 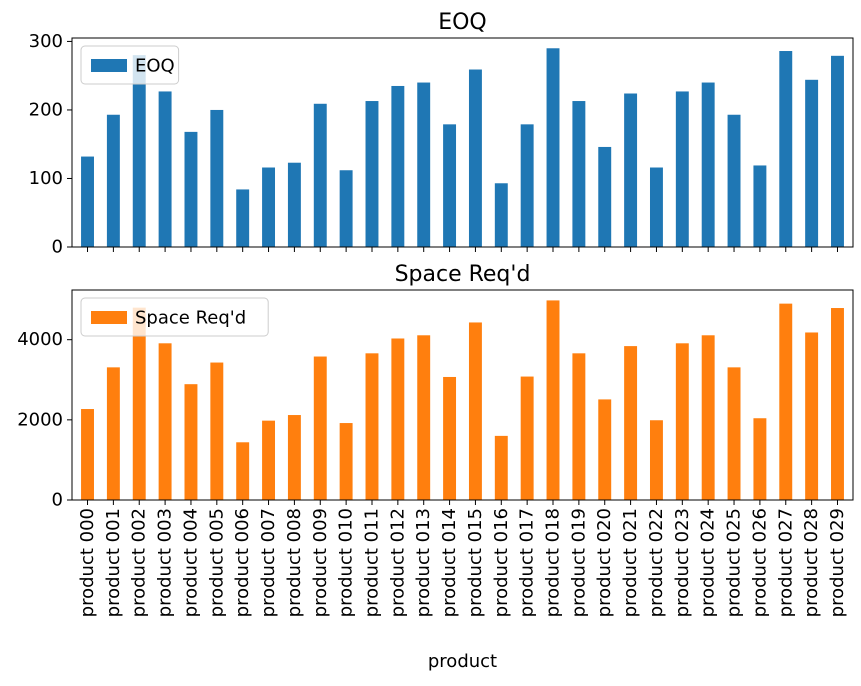 I want to click on x-tick-label: product 024, so click(x=708, y=562).